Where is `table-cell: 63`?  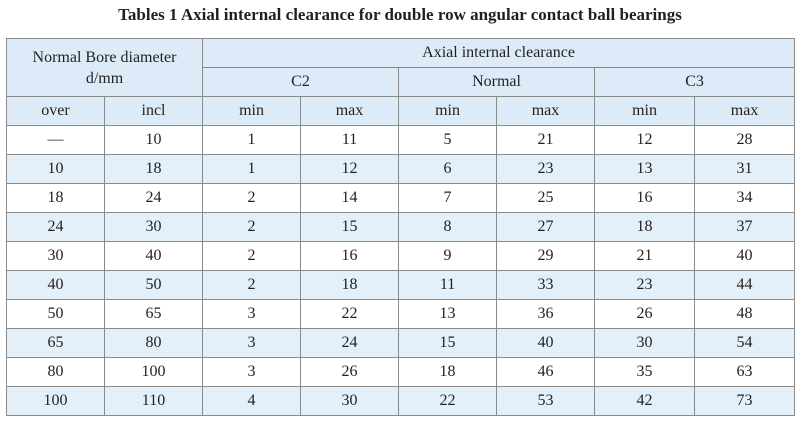
table-cell: 63 is located at coordinates (745, 372).